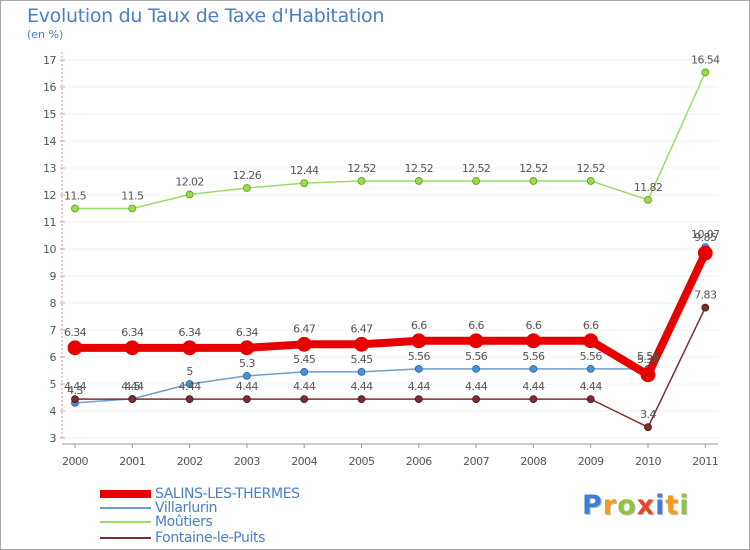  I want to click on data-label: 16.54, so click(705, 59).